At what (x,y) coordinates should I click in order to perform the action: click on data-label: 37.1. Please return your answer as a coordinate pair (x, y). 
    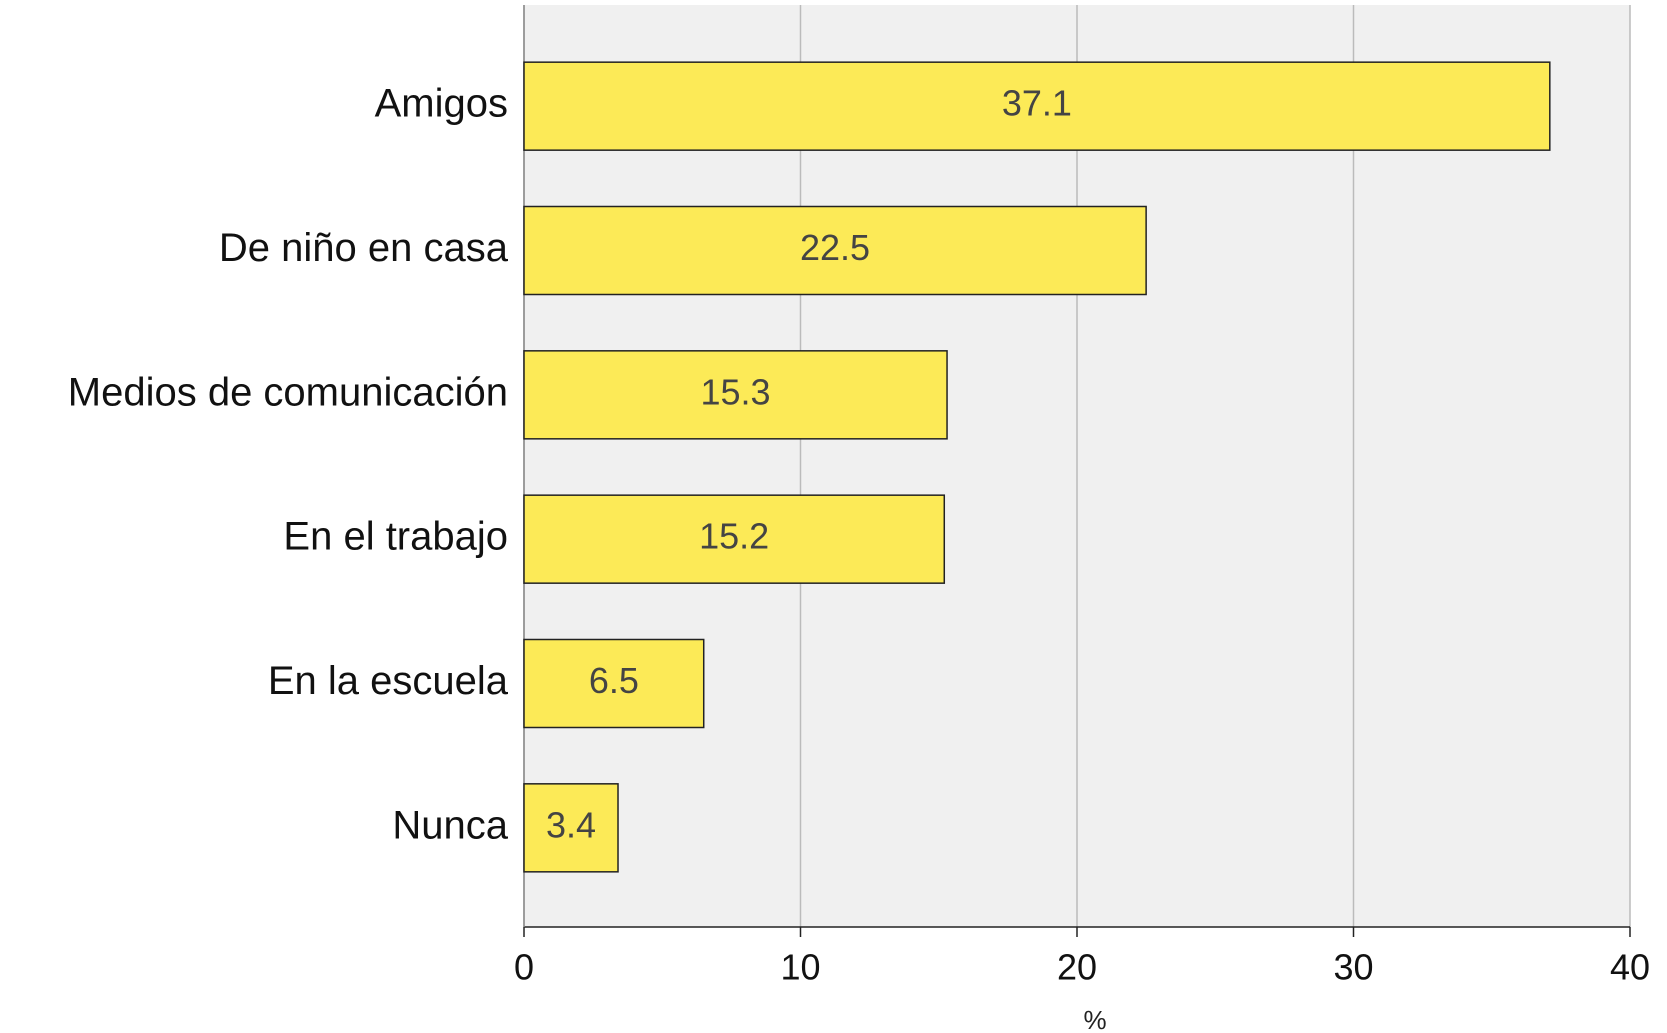
    Looking at the image, I should click on (1037, 103).